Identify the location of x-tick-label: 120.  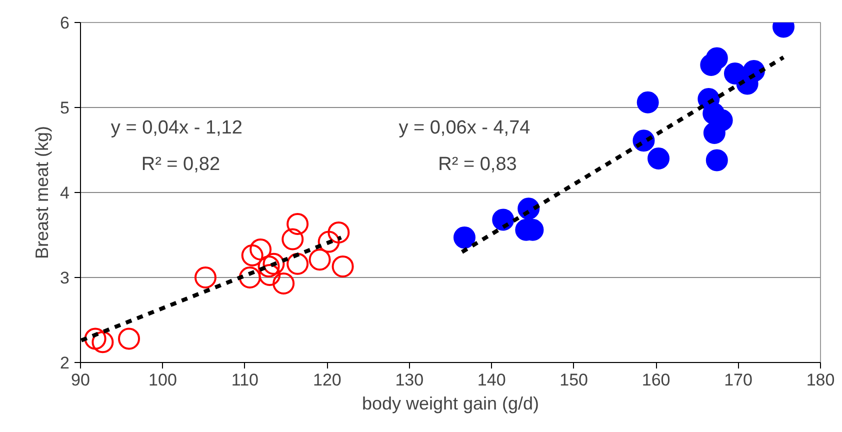
(327, 380).